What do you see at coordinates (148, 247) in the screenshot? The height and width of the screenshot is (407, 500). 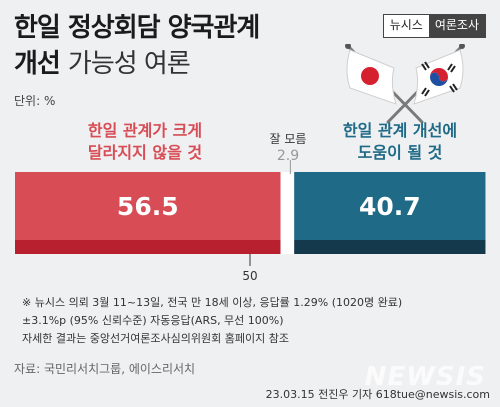 I see `bar-segment-not-change-strip` at bounding box center [148, 247].